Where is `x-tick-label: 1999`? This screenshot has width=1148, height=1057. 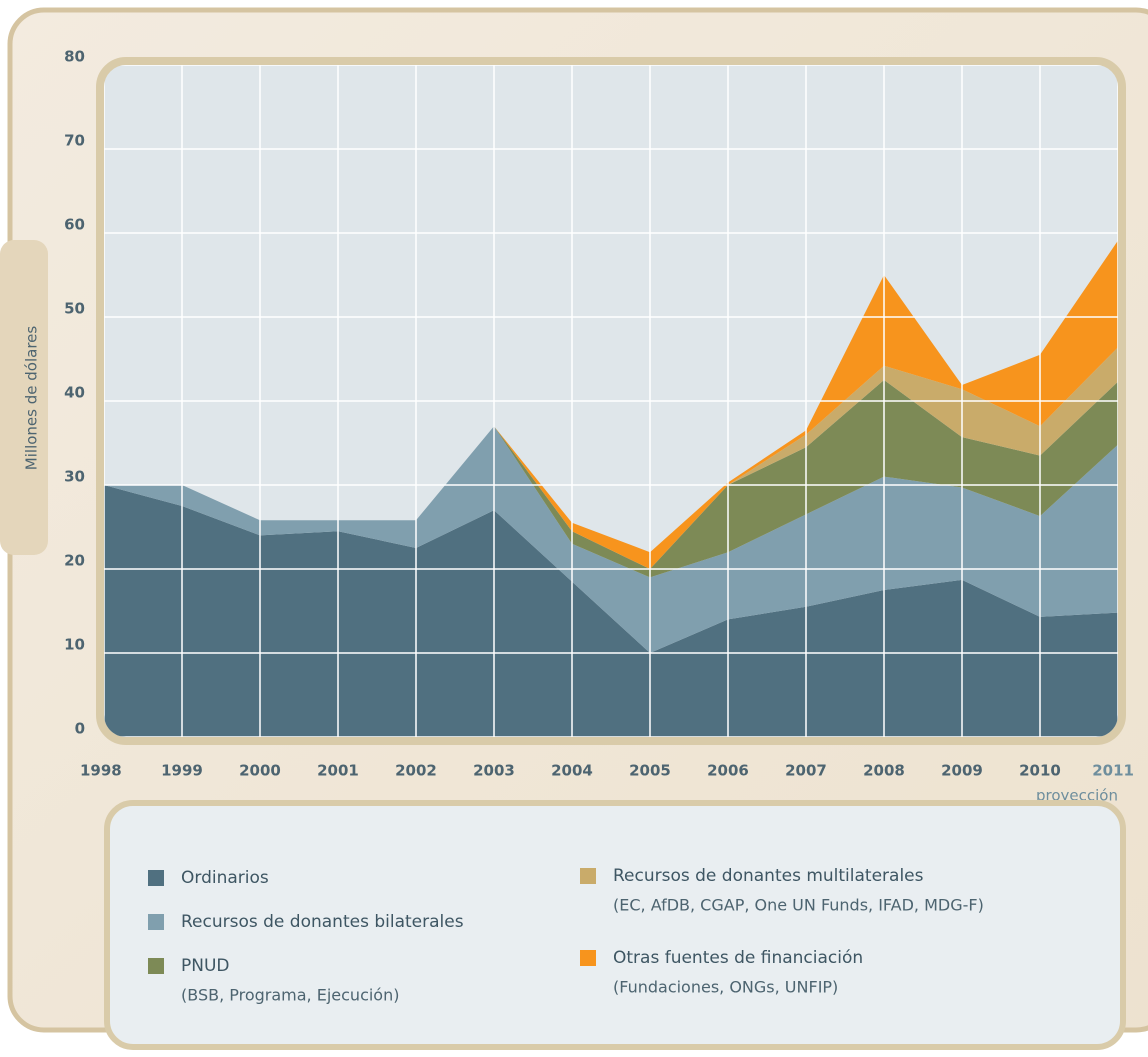 x-tick-label: 1999 is located at coordinates (182, 771).